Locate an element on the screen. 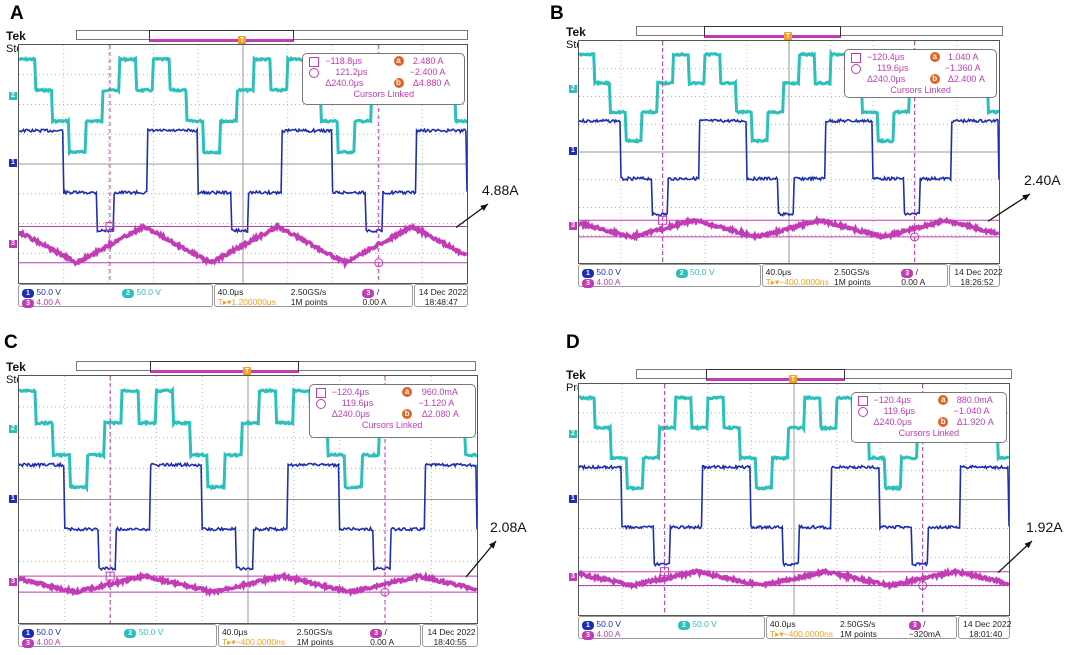 The height and width of the screenshot is (655, 1072). channel-scale-box: 1 50.0 V 2 50.0 V 3 4.00 A is located at coordinates (671, 628).